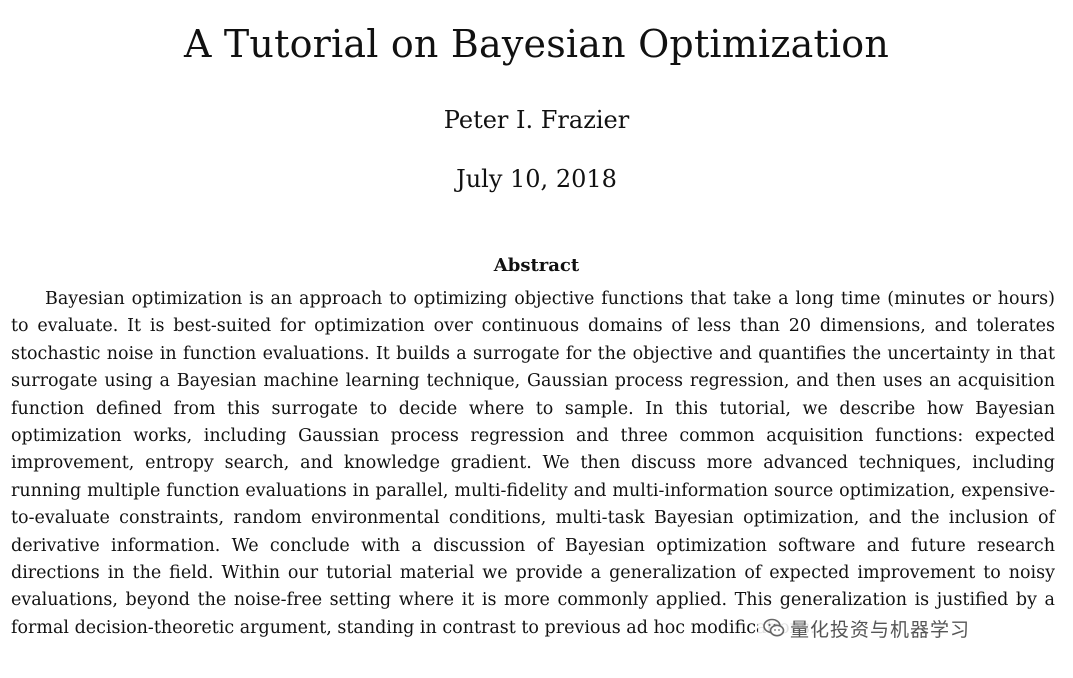  Describe the element at coordinates (536, 44) in the screenshot. I see `paper-title: A Tutorial on Bayesian Optimization` at that location.